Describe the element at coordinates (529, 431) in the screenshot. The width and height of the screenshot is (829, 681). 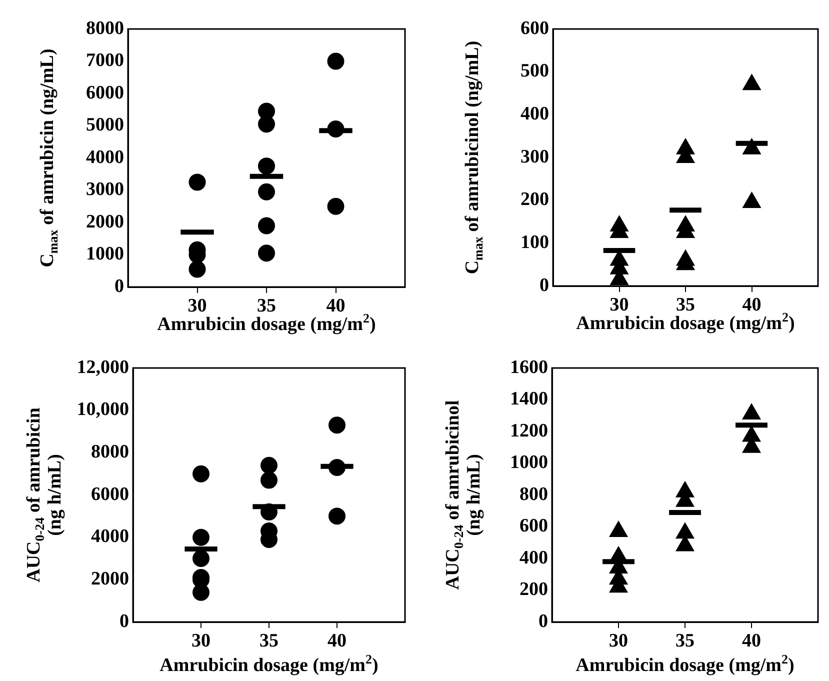
I see `y-tick-label: 1200` at that location.